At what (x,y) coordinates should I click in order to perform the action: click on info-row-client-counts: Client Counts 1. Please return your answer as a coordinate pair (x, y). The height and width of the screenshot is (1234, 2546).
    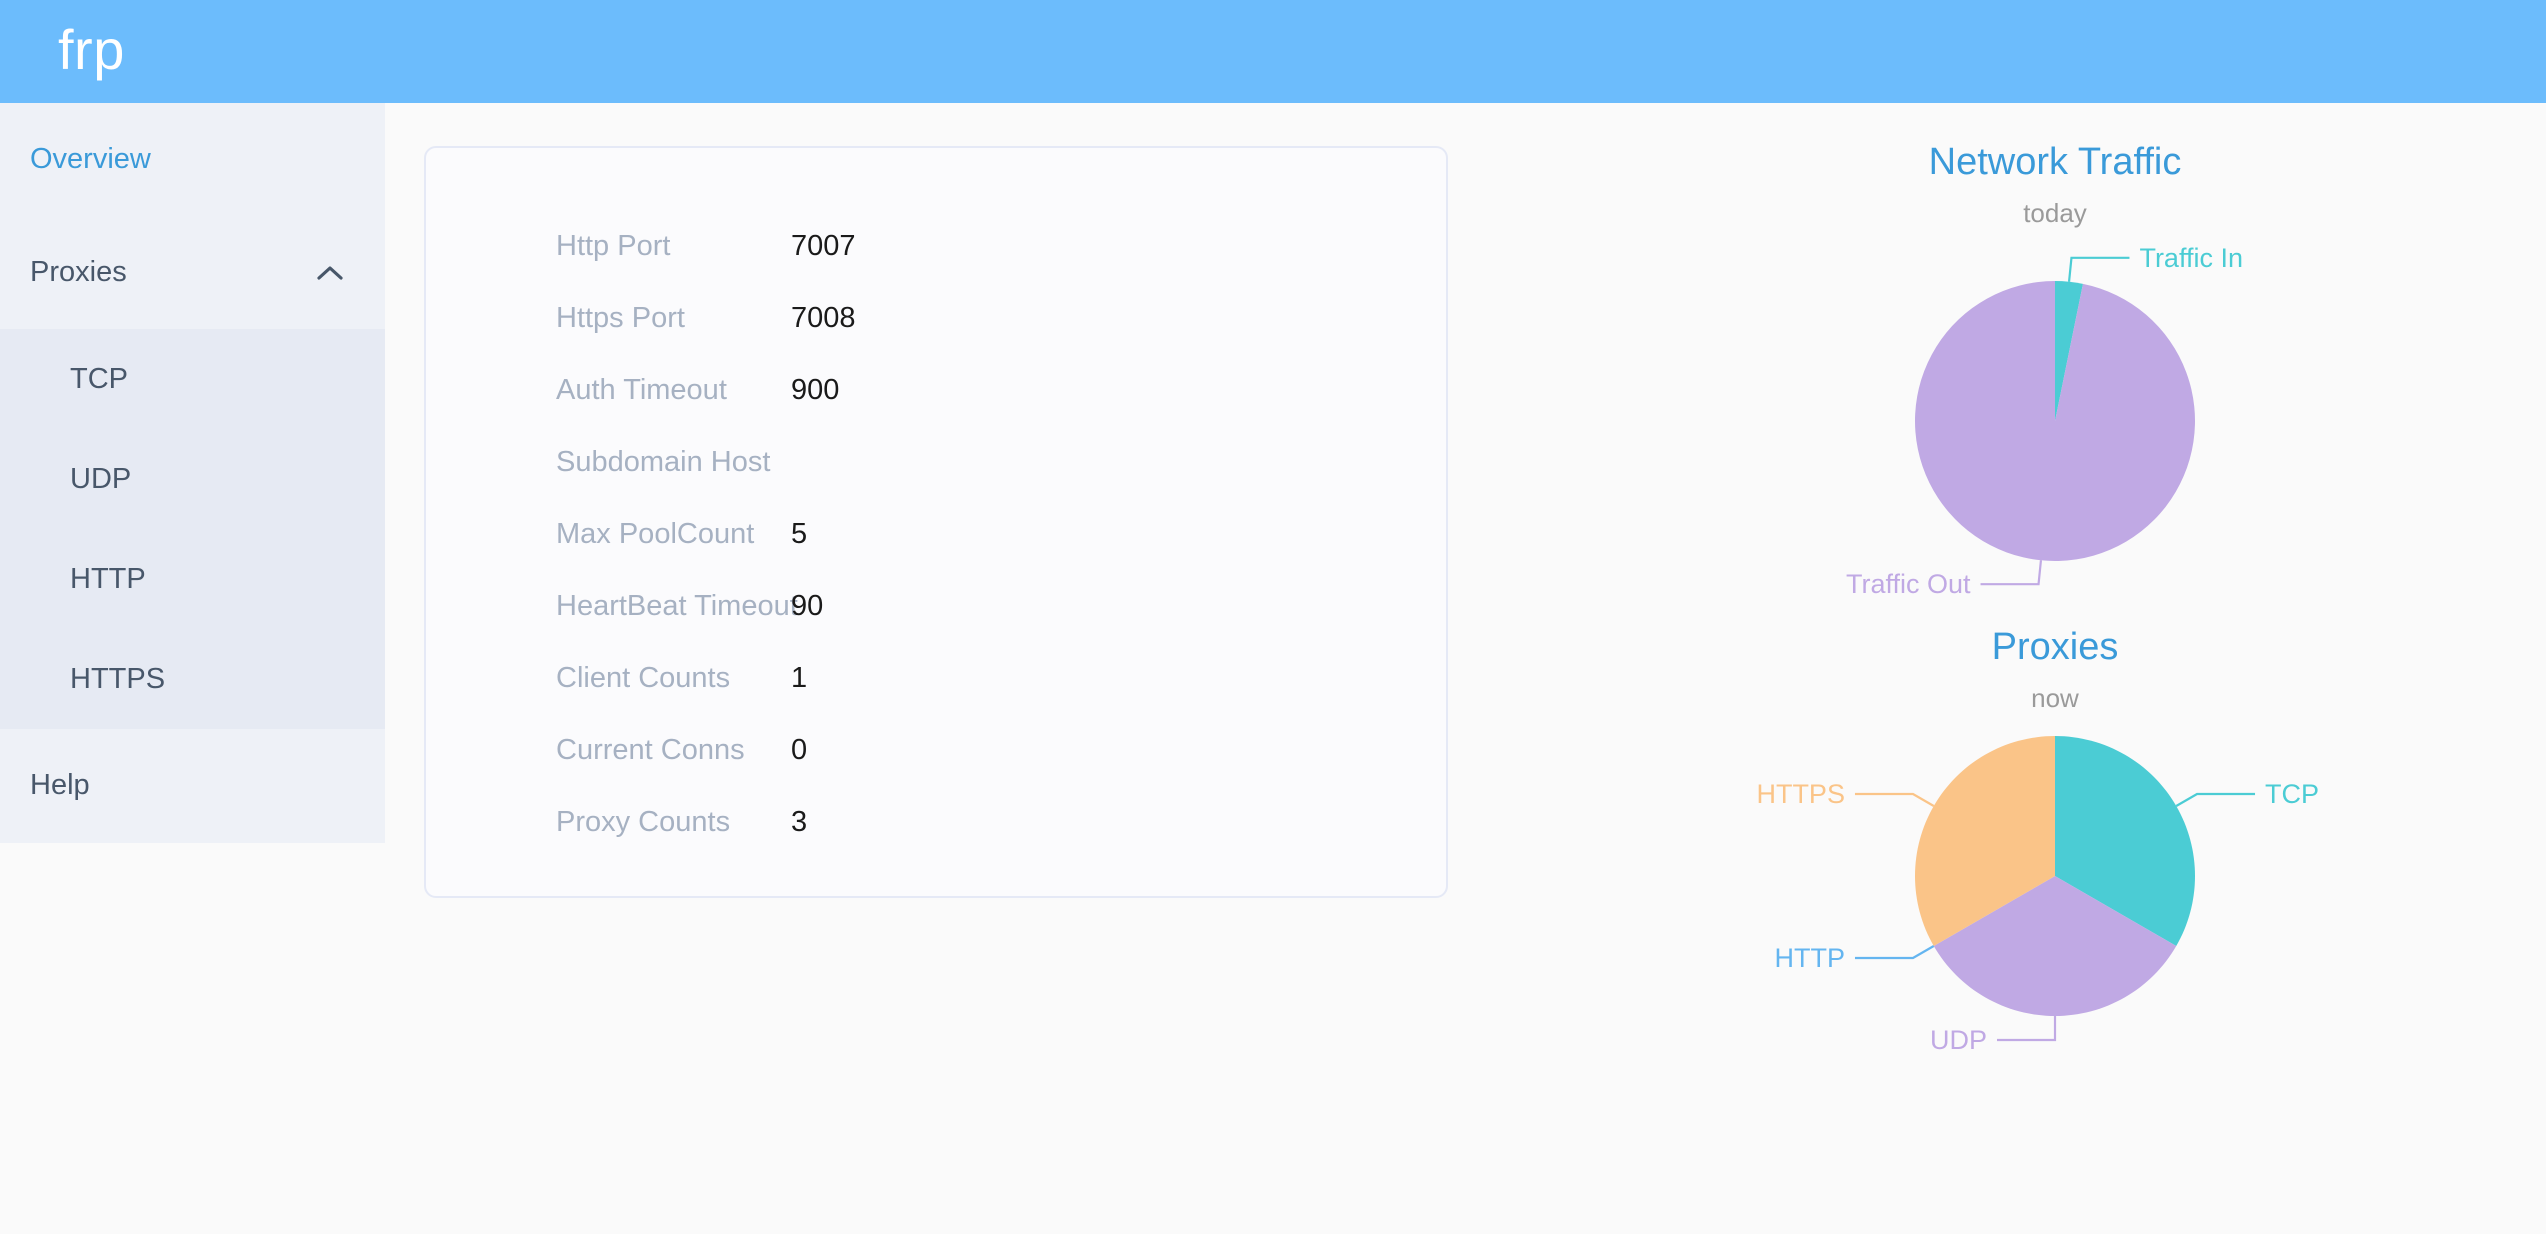
    Looking at the image, I should click on (936, 678).